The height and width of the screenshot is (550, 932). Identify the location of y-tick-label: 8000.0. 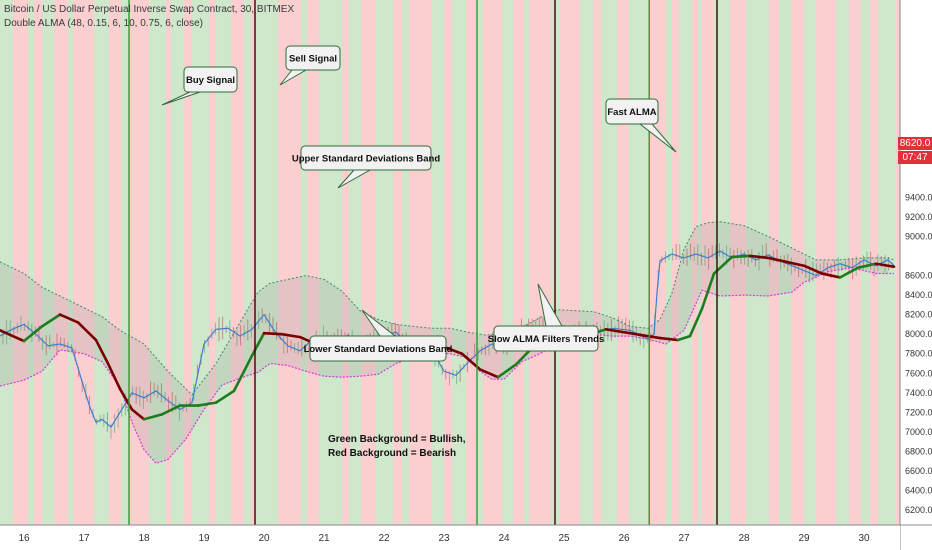
(918, 334).